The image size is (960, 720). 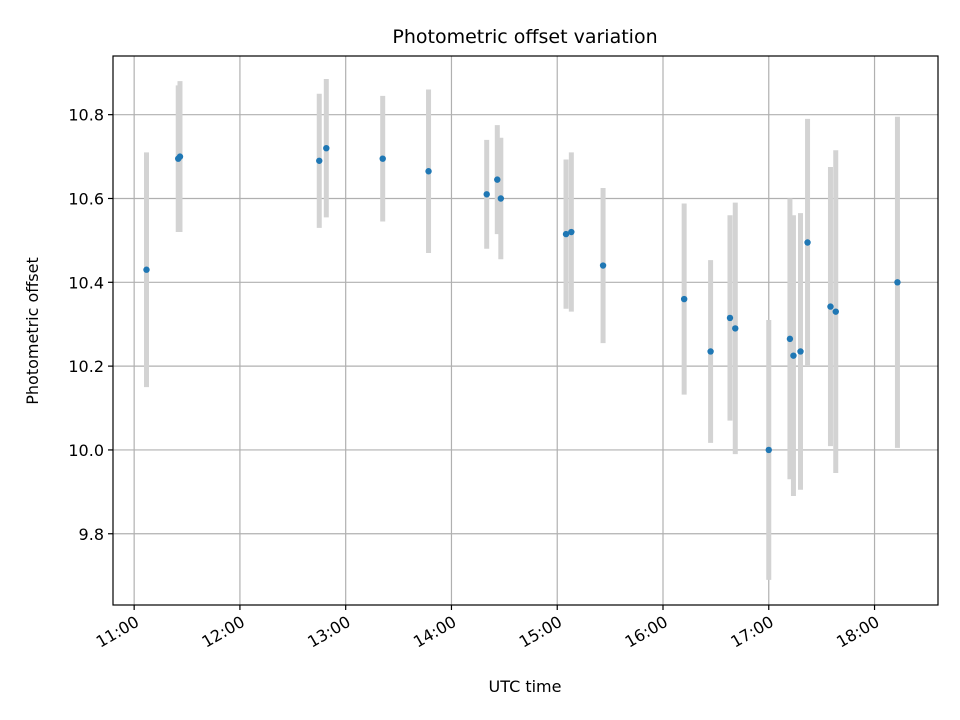 I want to click on y-tick-label: 10.8, so click(x=86, y=115).